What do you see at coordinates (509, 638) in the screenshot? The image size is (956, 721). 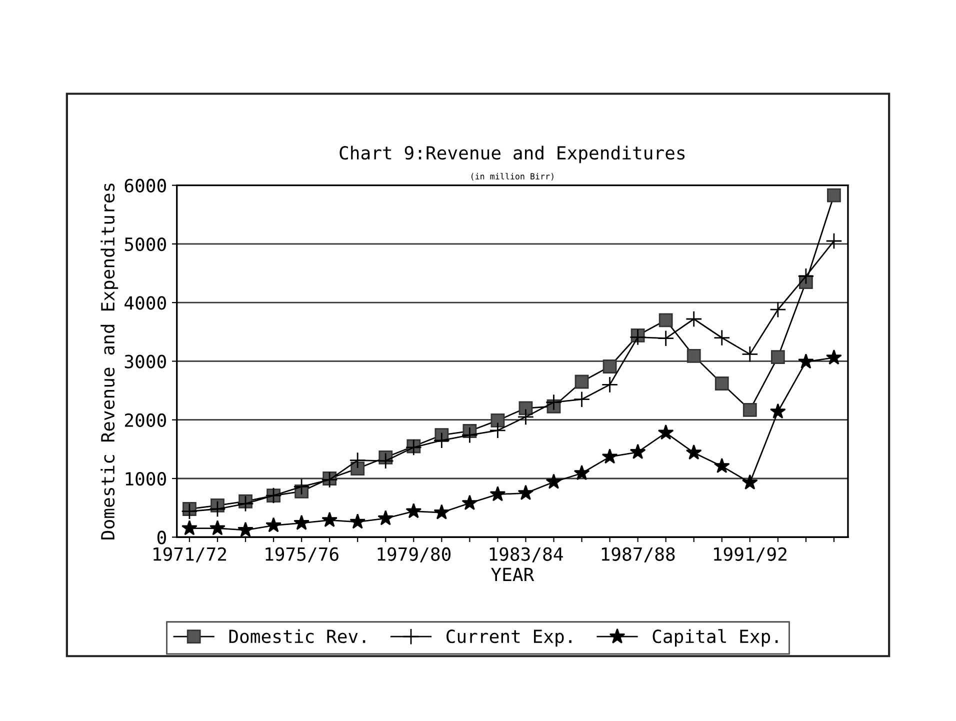 I see `legend-label: Current Exp.` at bounding box center [509, 638].